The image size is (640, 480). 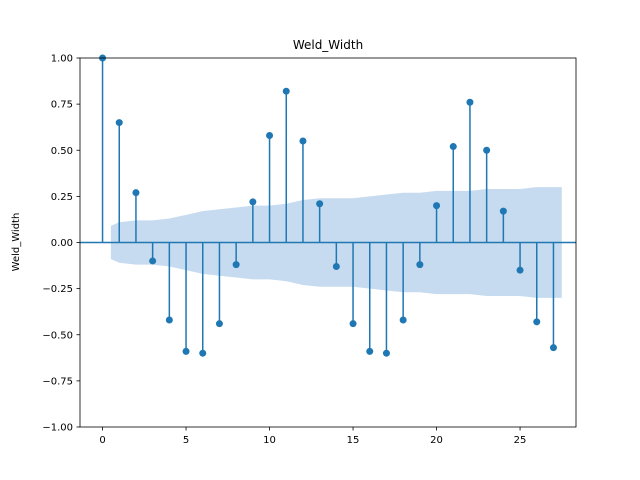 I want to click on x-tick-15: 15, so click(x=353, y=436).